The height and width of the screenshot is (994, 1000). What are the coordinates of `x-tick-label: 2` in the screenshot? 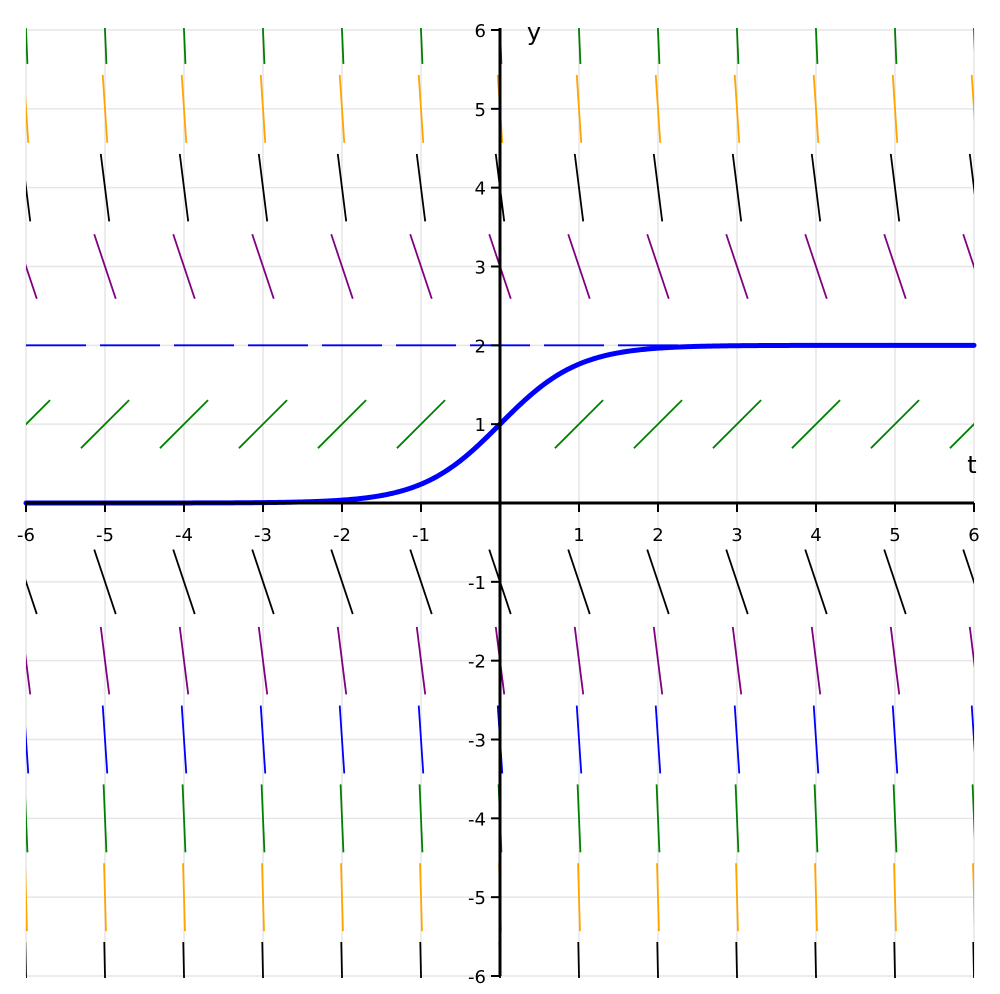 It's located at (657, 535).